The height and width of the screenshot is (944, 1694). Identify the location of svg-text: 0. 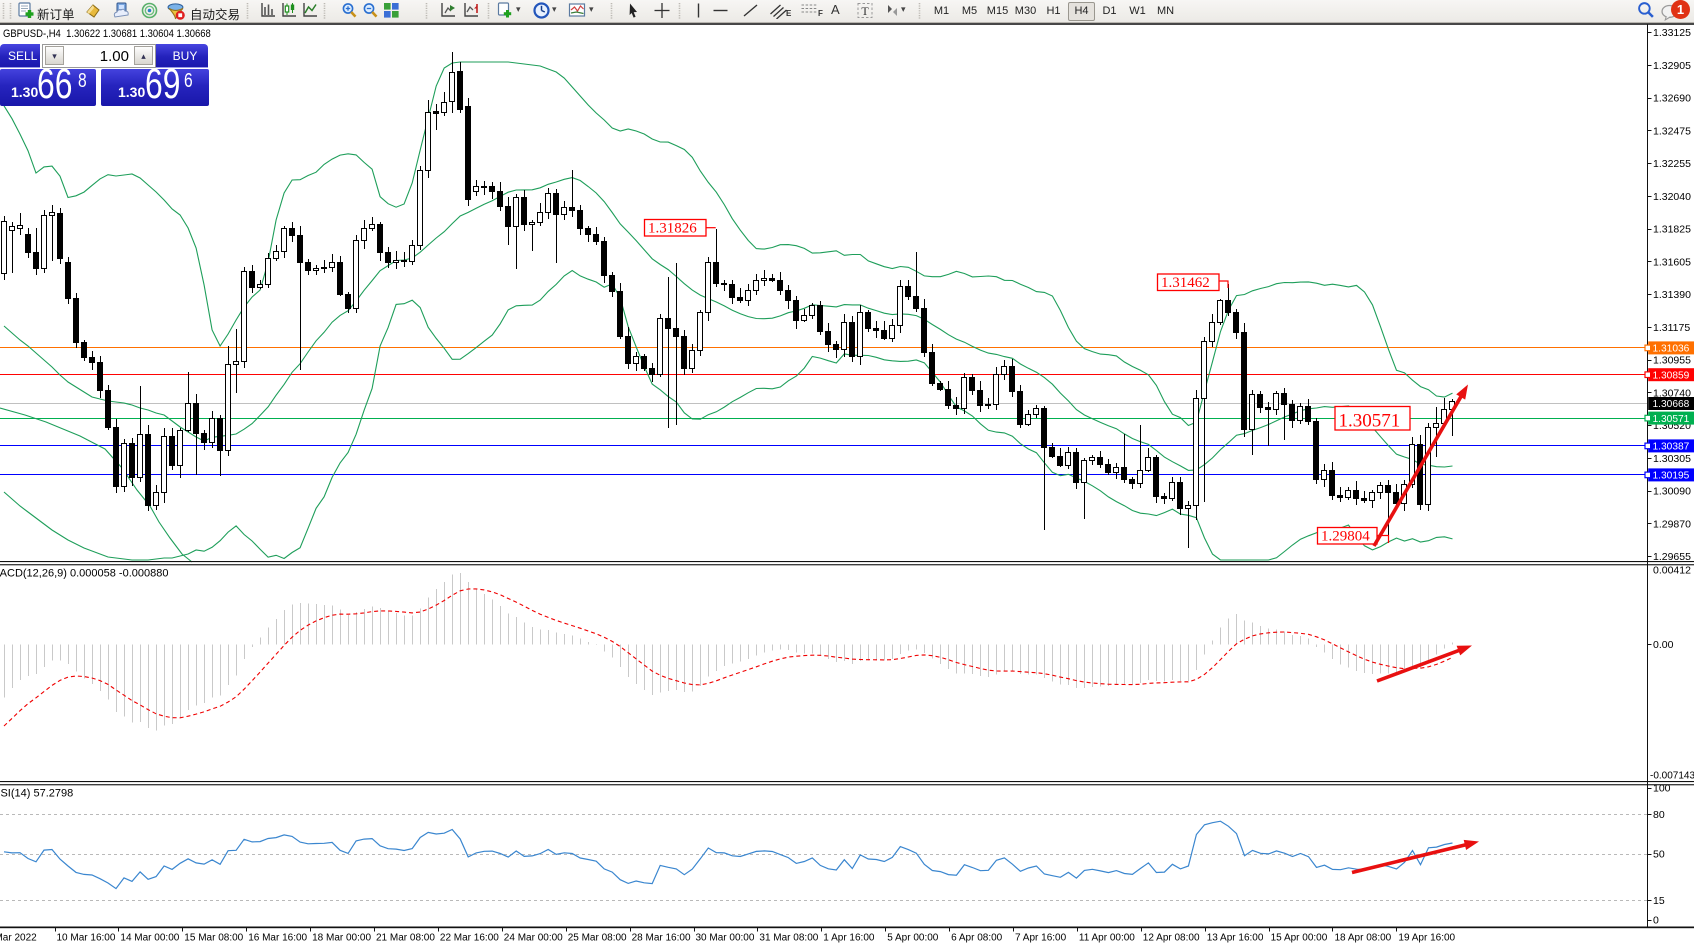
(1656, 921).